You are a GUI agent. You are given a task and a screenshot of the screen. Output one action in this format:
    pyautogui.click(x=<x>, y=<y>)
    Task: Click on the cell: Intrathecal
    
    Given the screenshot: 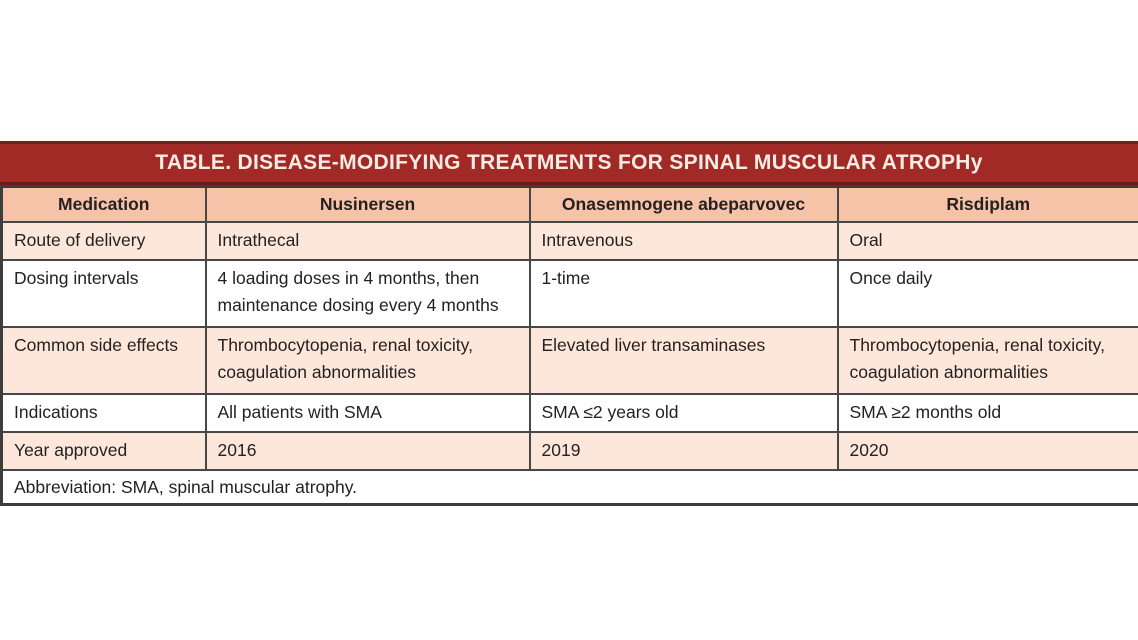 What is the action you would take?
    pyautogui.click(x=367, y=241)
    